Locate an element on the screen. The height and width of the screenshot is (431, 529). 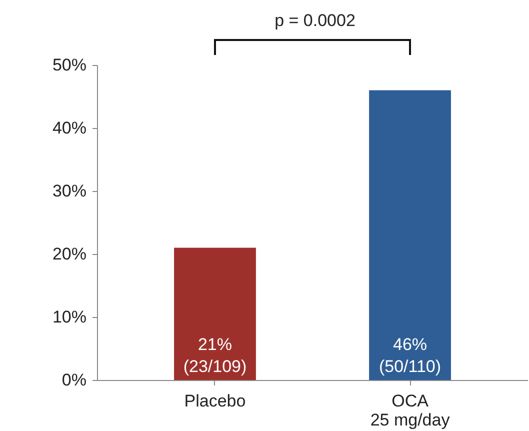
x-tick-label: Placebo is located at coordinates (215, 401).